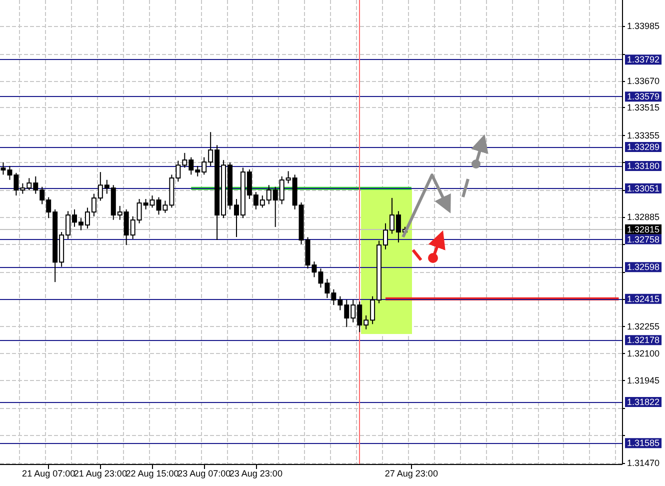 The image size is (665, 486). Describe the element at coordinates (643, 267) in the screenshot. I see `ref-line-label: 1.32598` at that location.